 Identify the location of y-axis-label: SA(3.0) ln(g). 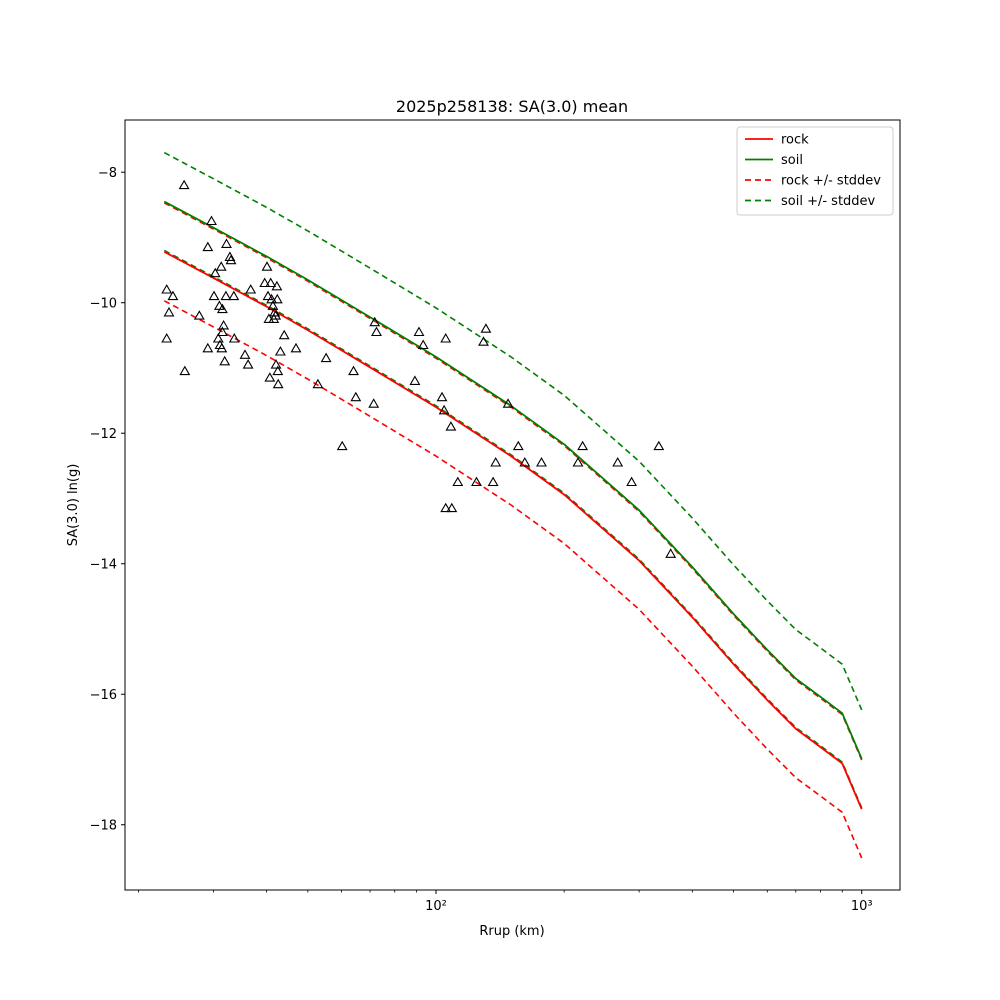
(73, 505).